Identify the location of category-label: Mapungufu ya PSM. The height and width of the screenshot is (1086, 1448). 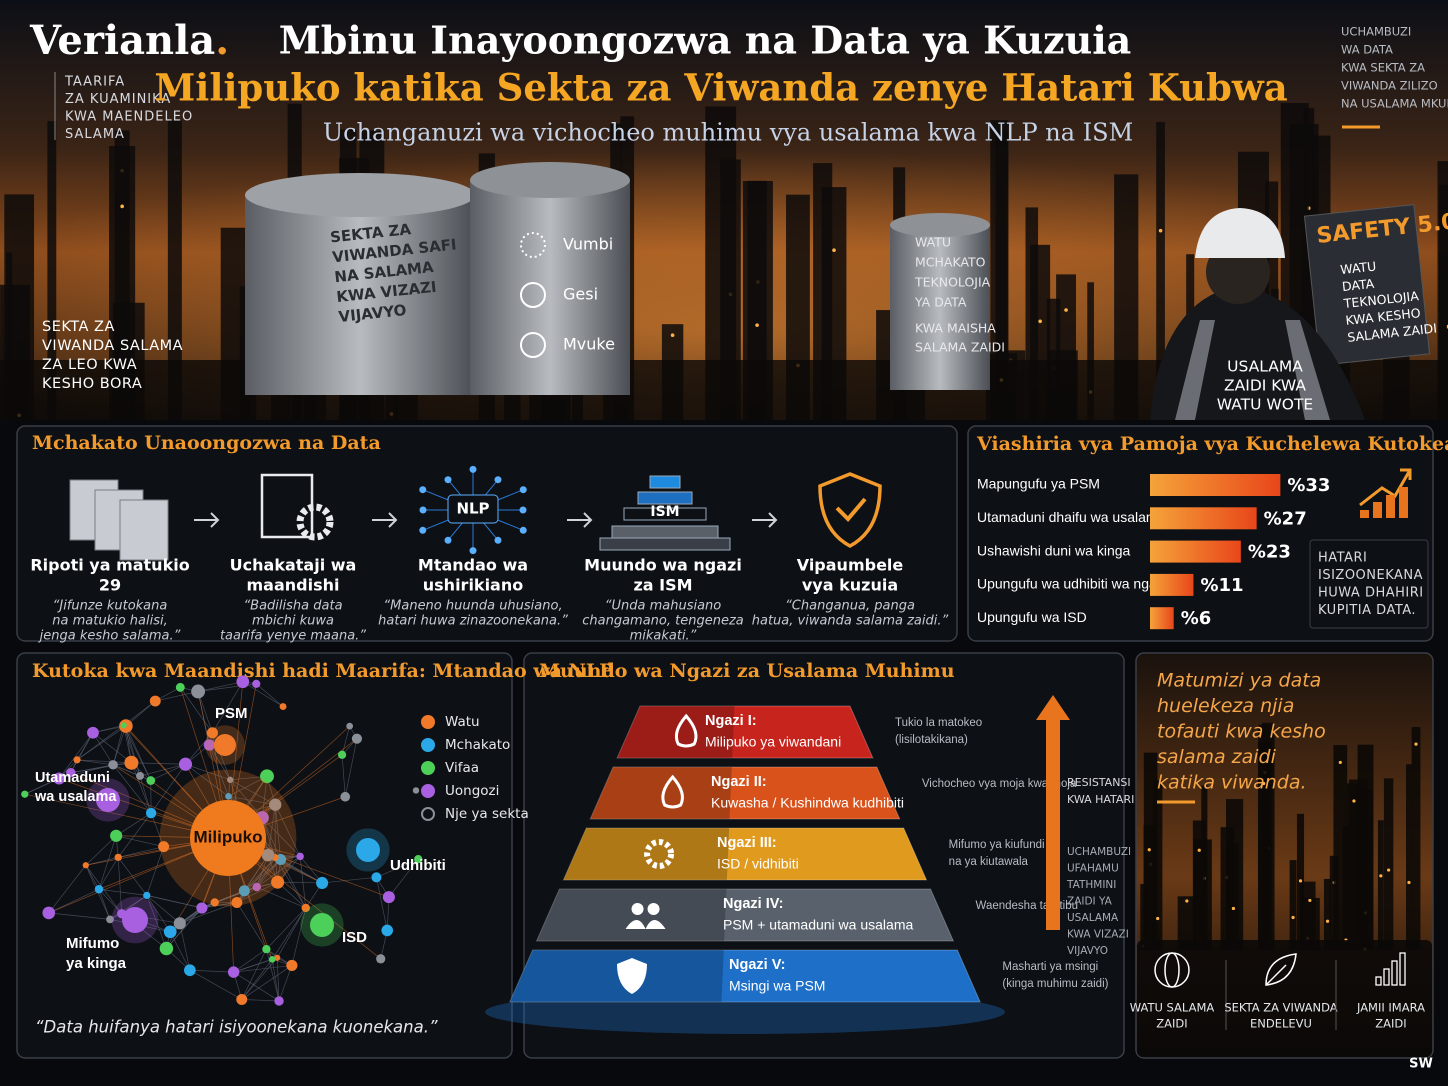
(1038, 484).